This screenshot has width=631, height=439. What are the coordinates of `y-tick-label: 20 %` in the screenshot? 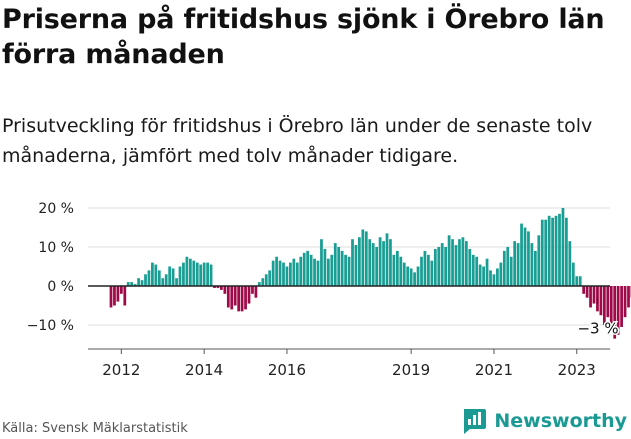 It's located at (56, 209).